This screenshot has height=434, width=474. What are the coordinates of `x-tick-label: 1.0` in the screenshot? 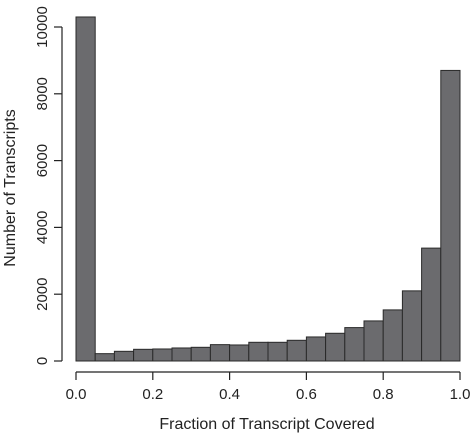 It's located at (460, 394).